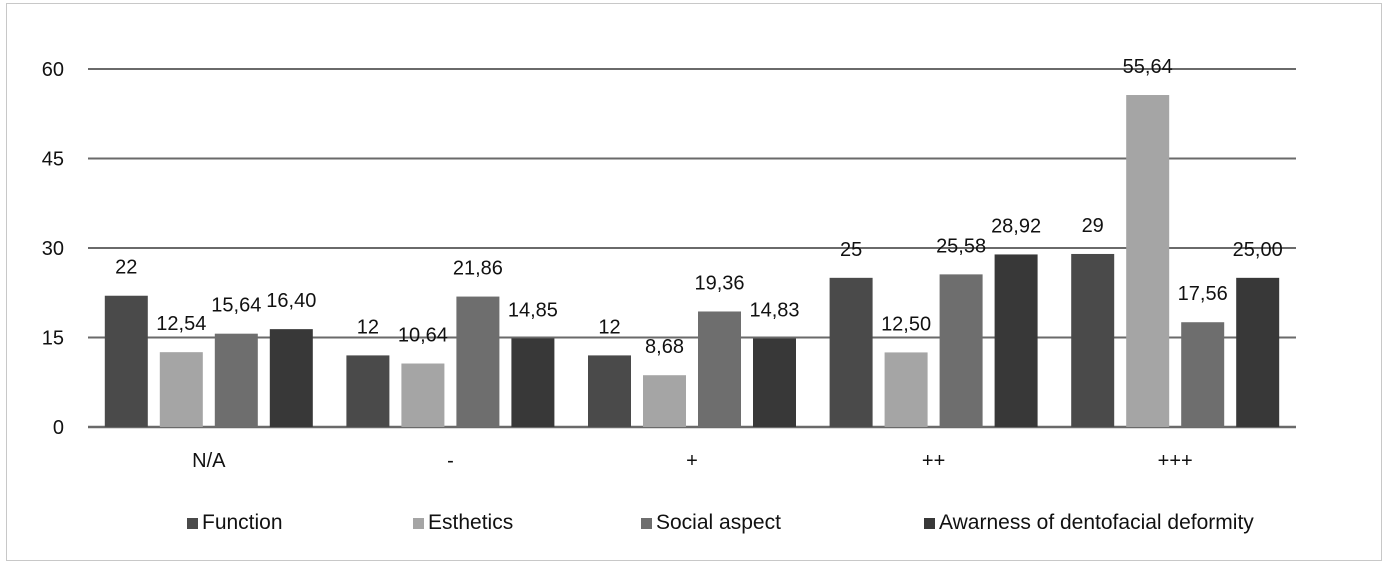 Image resolution: width=1386 pixels, height=564 pixels. What do you see at coordinates (209, 461) in the screenshot?
I see `x-category-label: N/A` at bounding box center [209, 461].